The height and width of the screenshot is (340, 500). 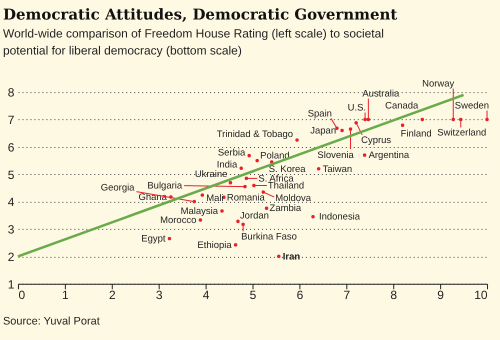 I want to click on x-tick-label: 3, so click(x=159, y=295).